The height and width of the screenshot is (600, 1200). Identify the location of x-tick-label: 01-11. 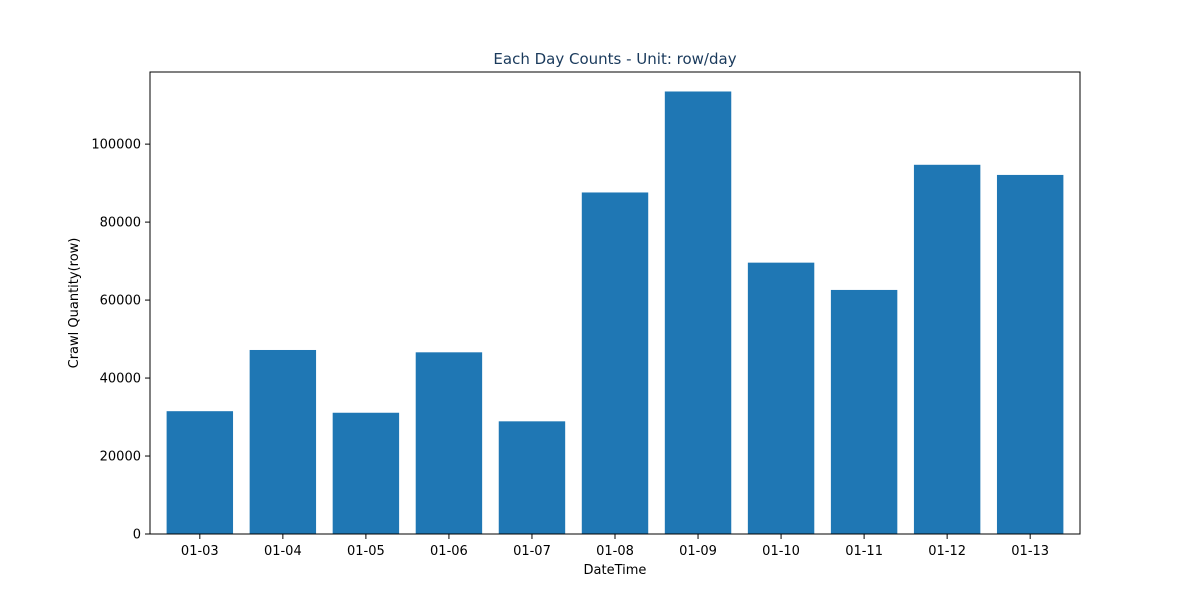
(864, 551).